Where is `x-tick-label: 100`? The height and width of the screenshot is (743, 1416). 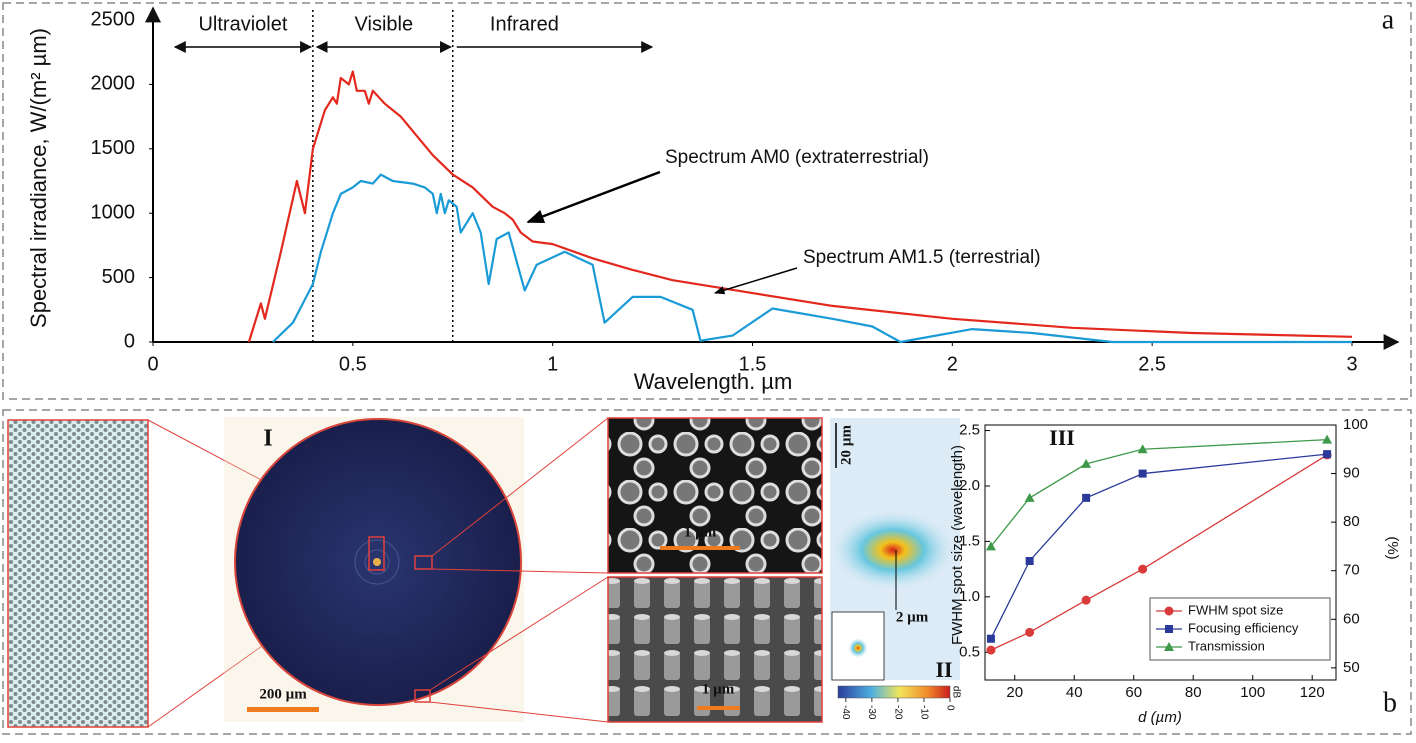
x-tick-label: 100 is located at coordinates (1252, 692).